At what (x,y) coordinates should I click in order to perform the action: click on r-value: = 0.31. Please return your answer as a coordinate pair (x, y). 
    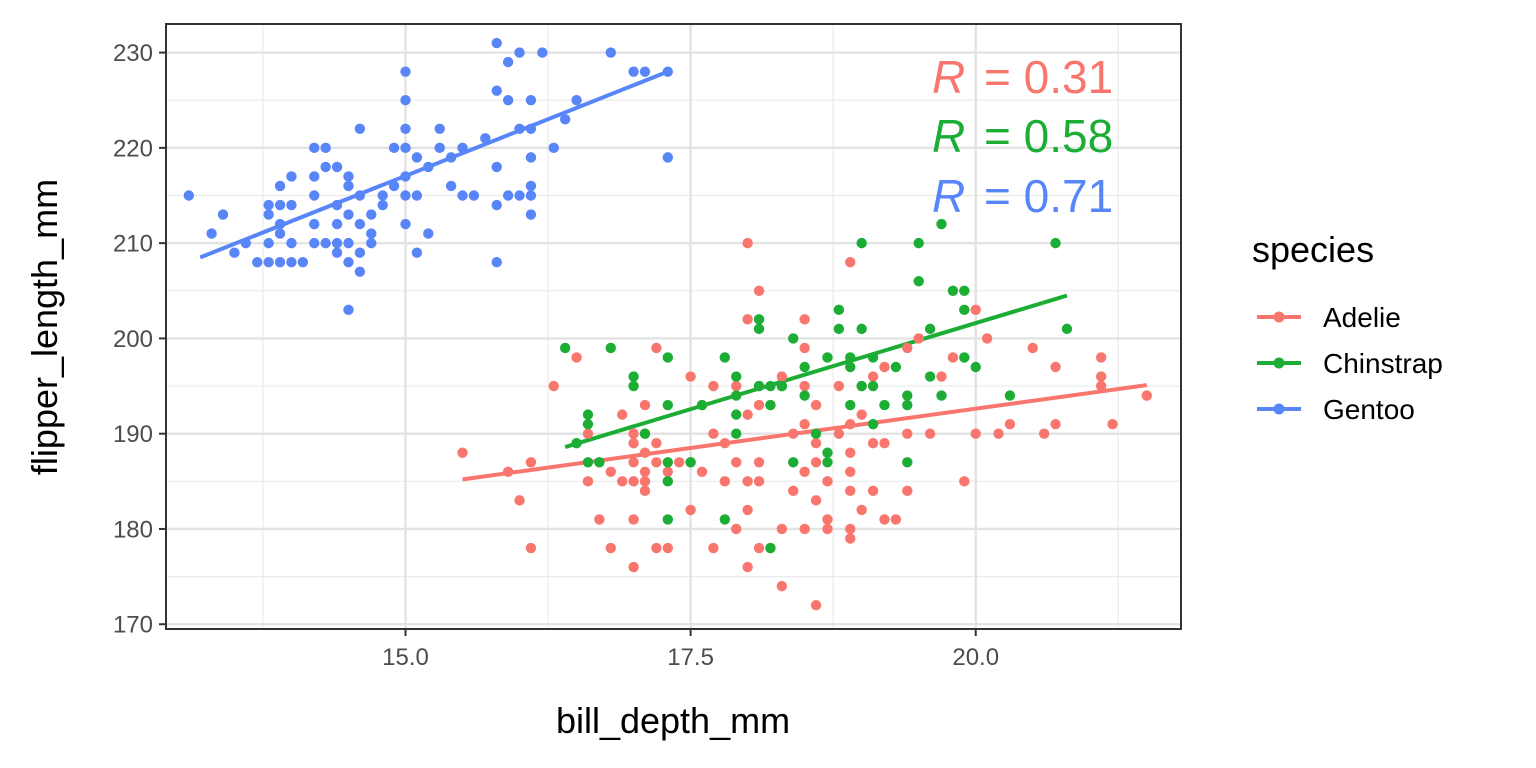
    Looking at the image, I should click on (1048, 77).